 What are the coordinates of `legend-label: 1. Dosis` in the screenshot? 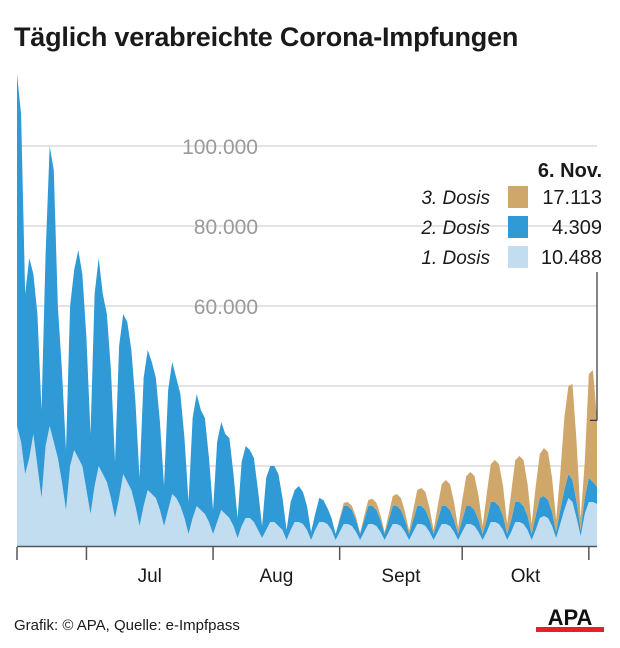 It's located at (455, 258).